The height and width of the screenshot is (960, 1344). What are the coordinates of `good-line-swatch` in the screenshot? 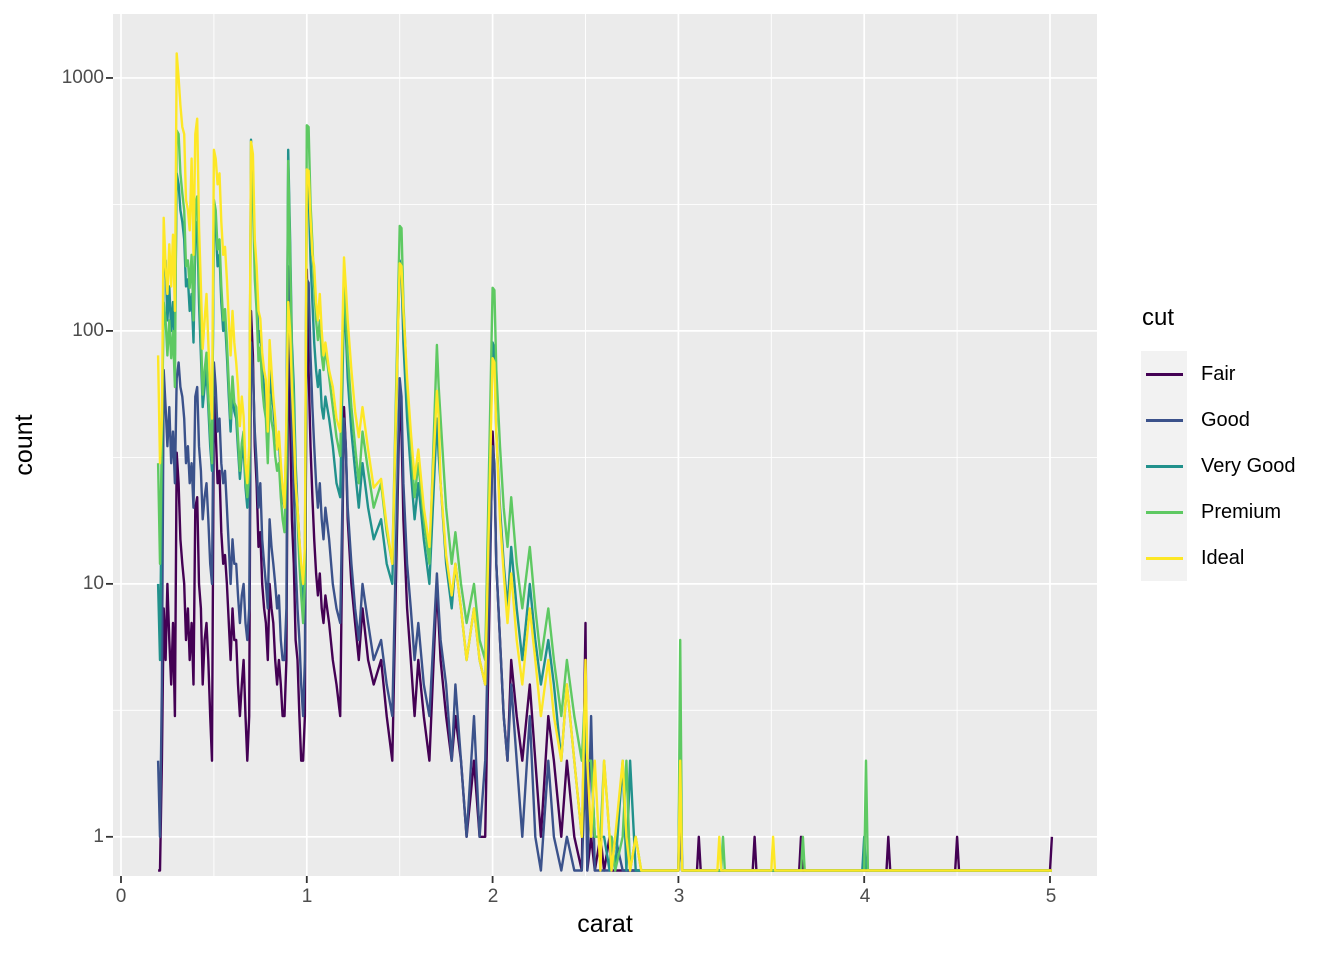 It's located at (1164, 420).